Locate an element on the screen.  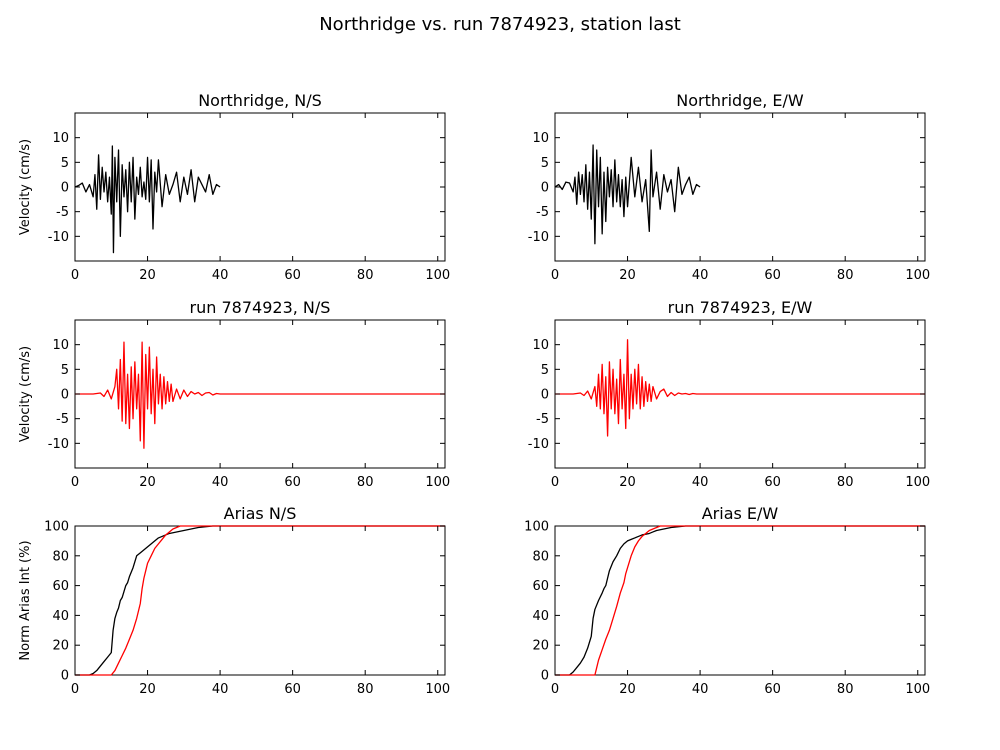
subplot-title: run 7874923, E/W is located at coordinates (740, 307).